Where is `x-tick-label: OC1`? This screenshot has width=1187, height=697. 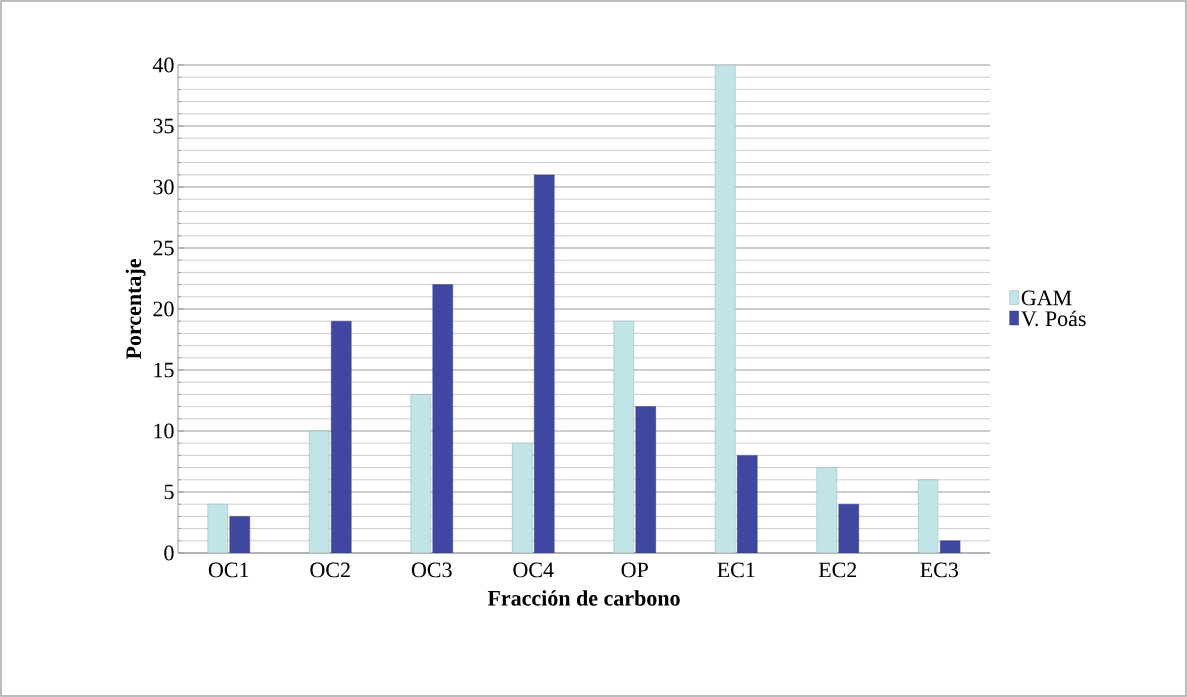
x-tick-label: OC1 is located at coordinates (228, 570).